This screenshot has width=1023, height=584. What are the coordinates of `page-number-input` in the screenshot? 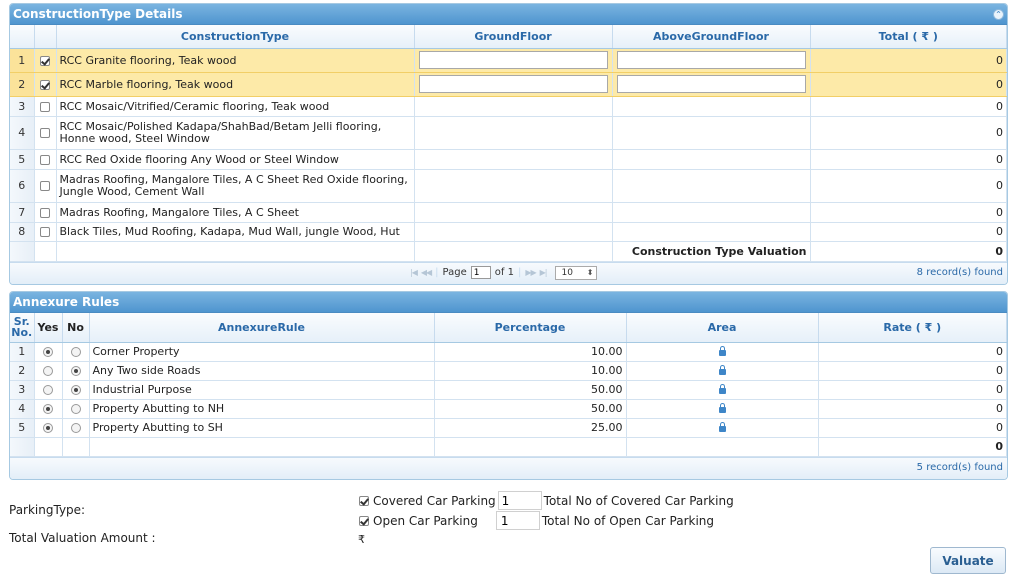 It's located at (480, 272).